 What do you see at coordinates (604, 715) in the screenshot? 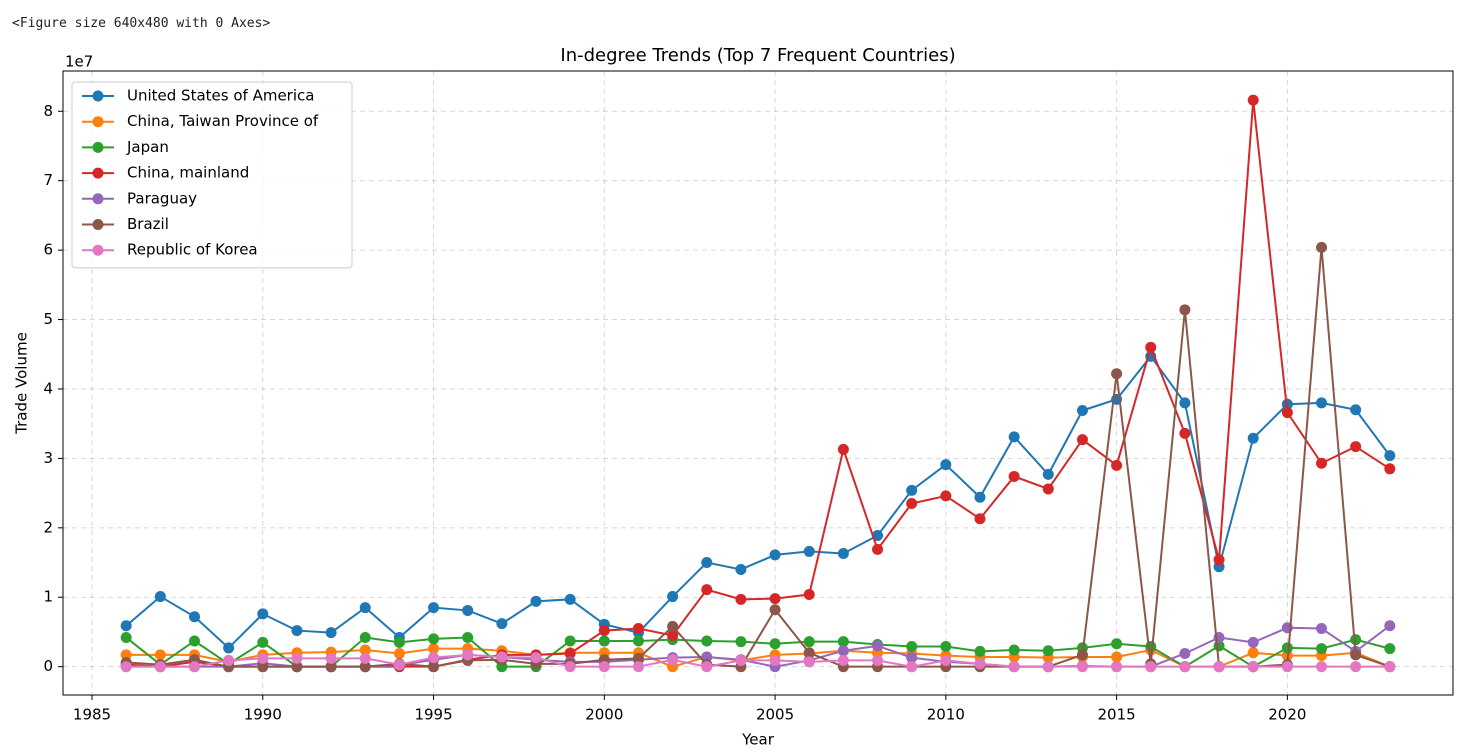
I see `x-tick-label: 2000` at bounding box center [604, 715].